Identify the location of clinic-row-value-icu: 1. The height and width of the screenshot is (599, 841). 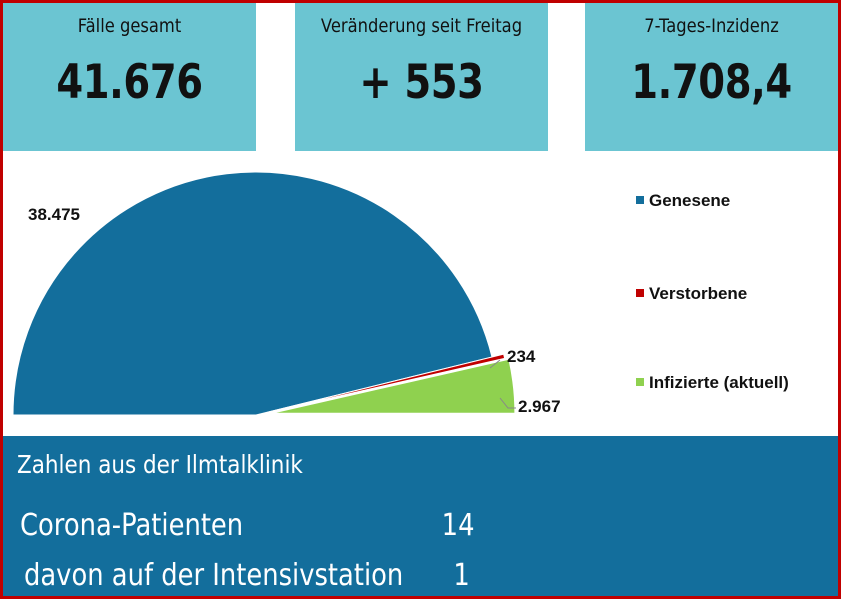
(461, 575).